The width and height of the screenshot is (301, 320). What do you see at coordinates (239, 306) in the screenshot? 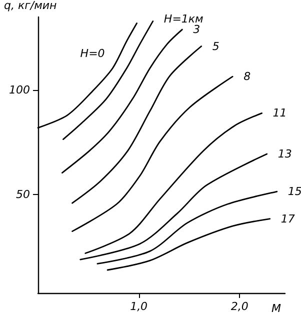
I see `x-tick-label: 2,0` at bounding box center [239, 306].